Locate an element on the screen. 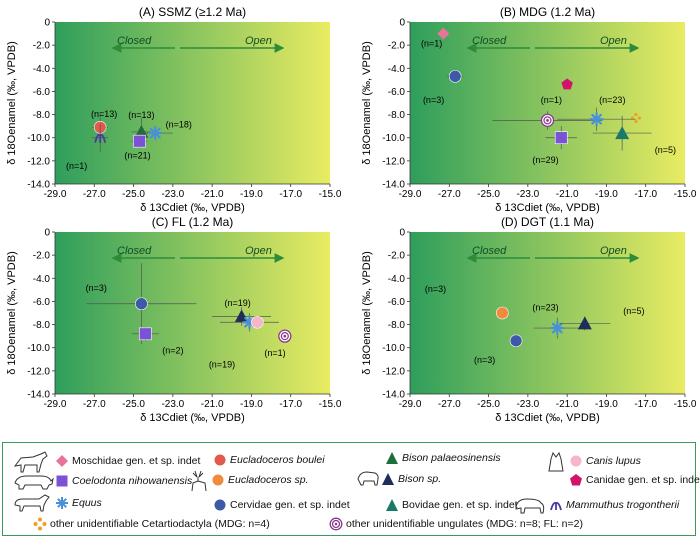 The width and height of the screenshot is (700, 540). panel-title: (C) FL (1.2 Ma) is located at coordinates (193, 222).